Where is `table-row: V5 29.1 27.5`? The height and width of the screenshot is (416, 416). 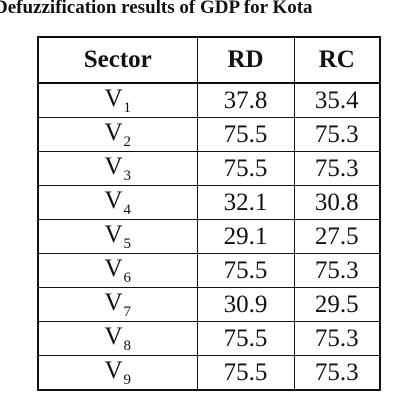 table-row: V5 29.1 27.5 is located at coordinates (209, 236).